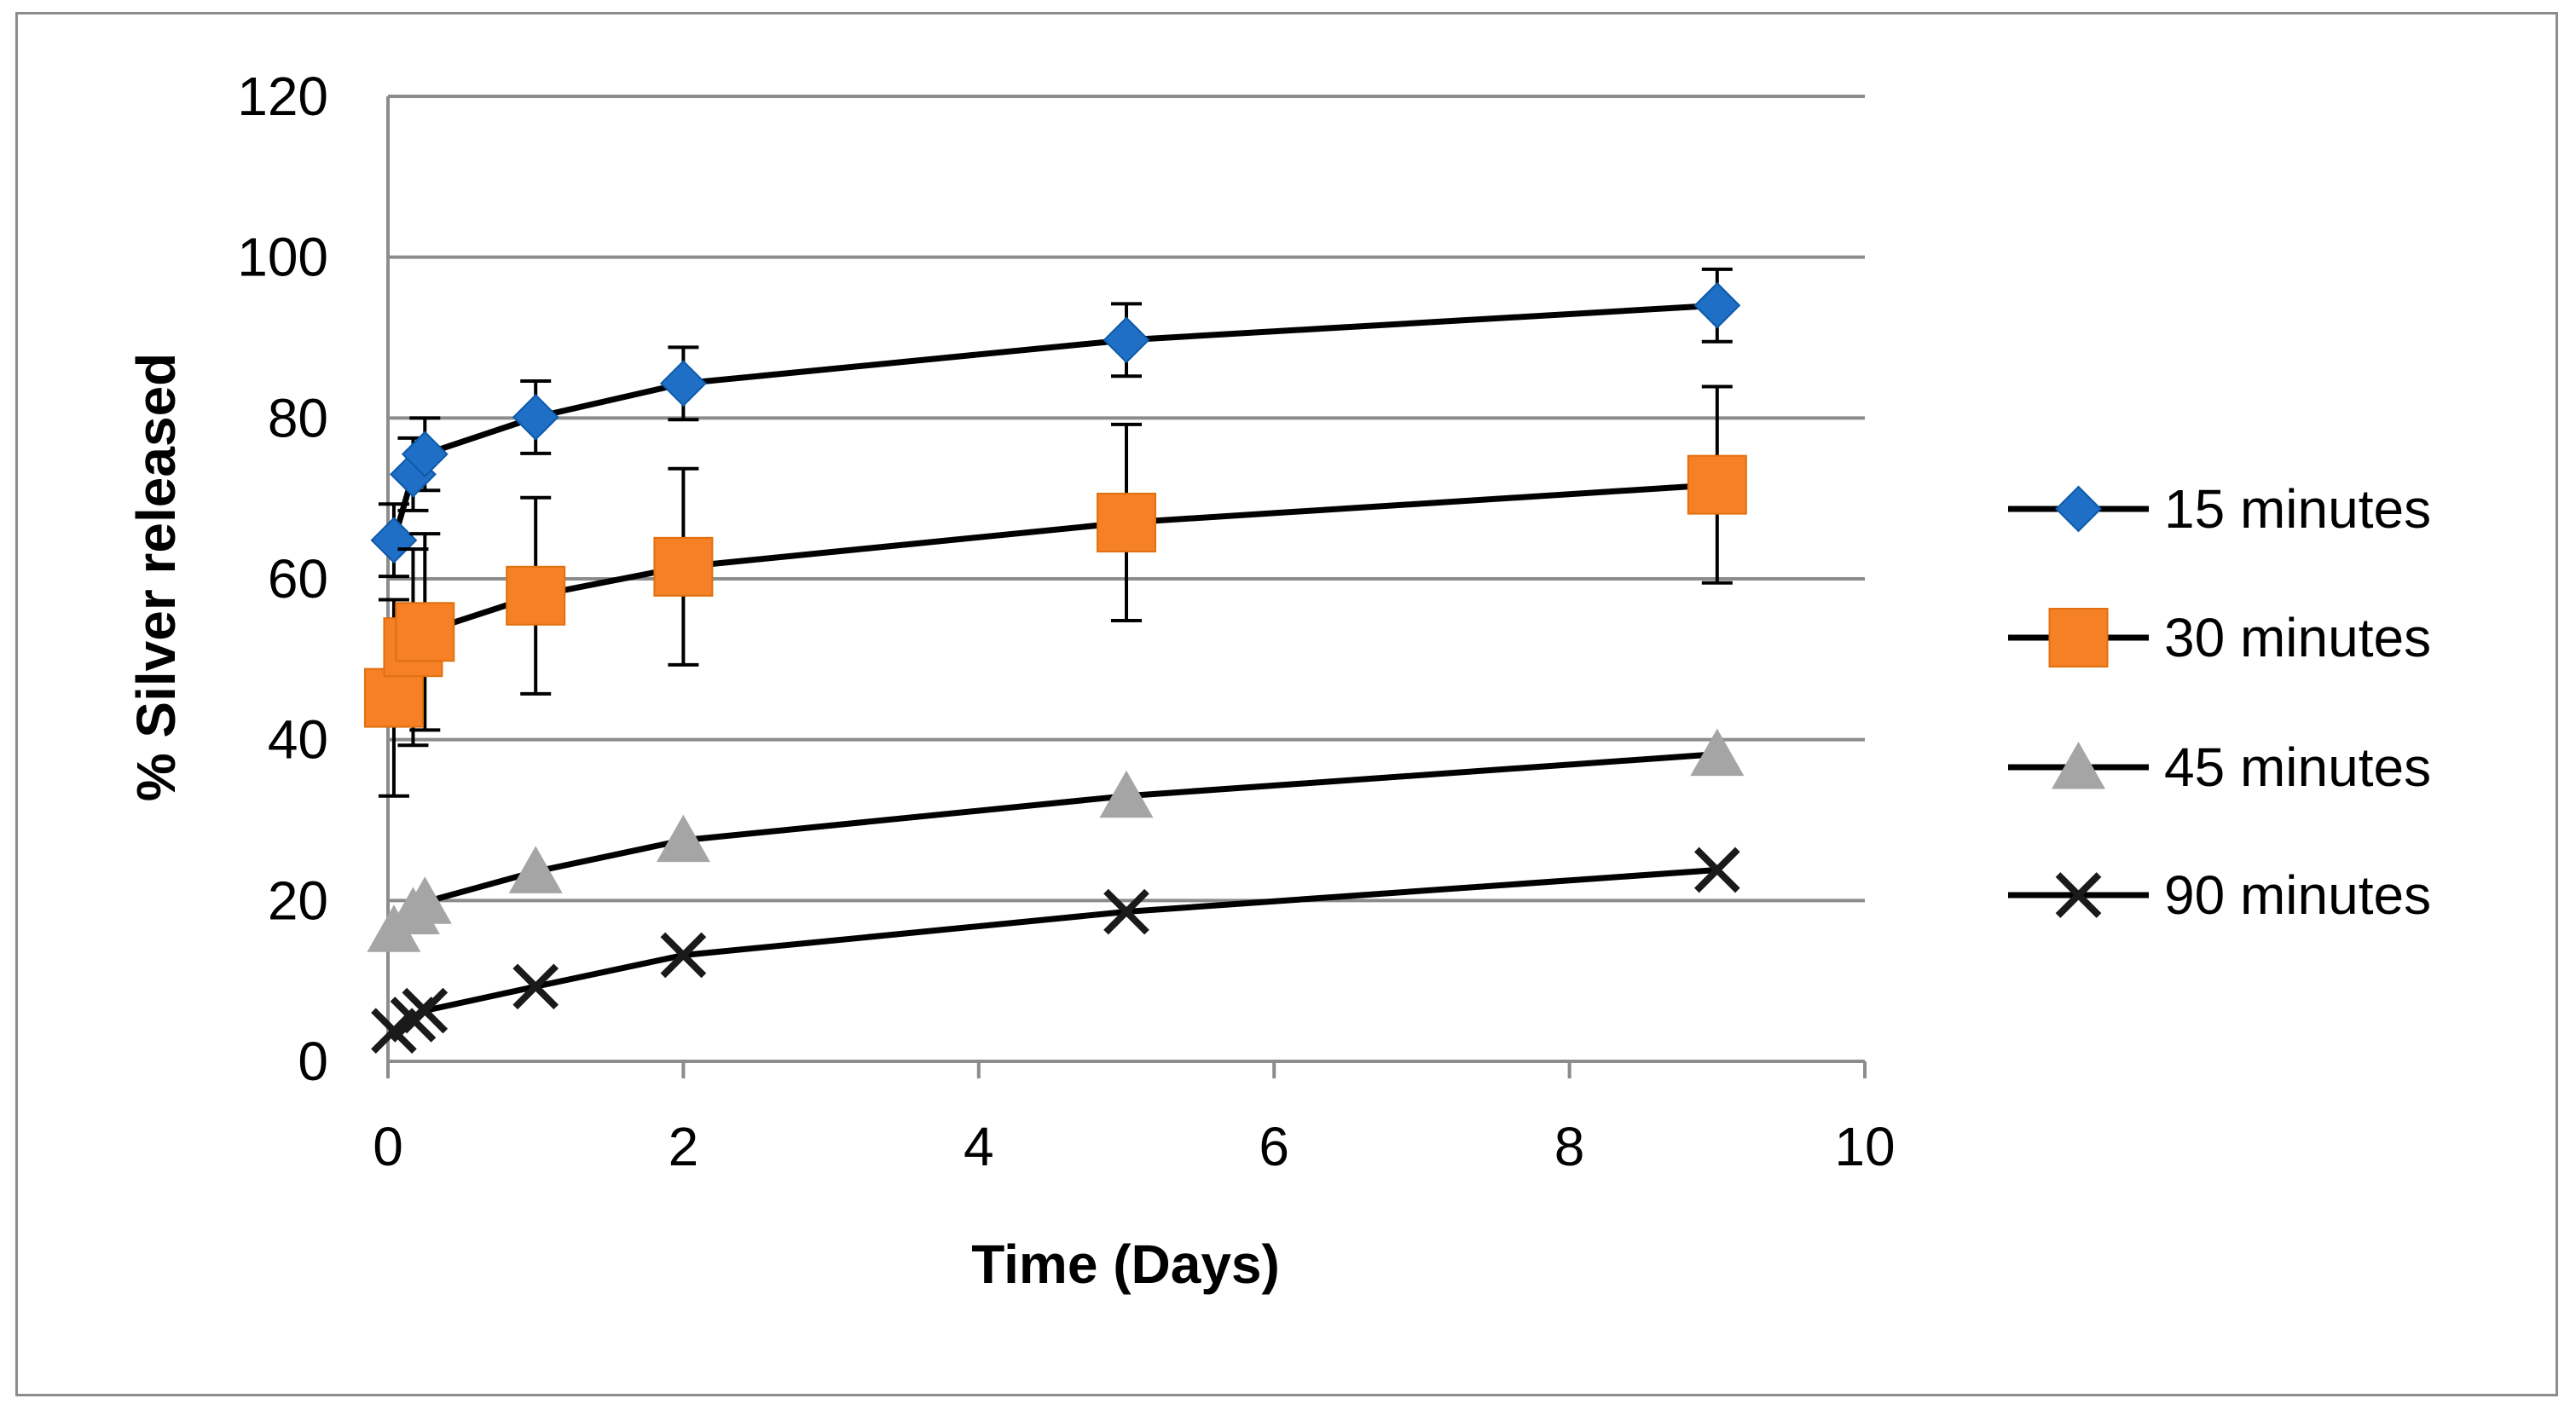 This screenshot has width=2576, height=1410. I want to click on x-tick-label: 10, so click(1865, 1146).